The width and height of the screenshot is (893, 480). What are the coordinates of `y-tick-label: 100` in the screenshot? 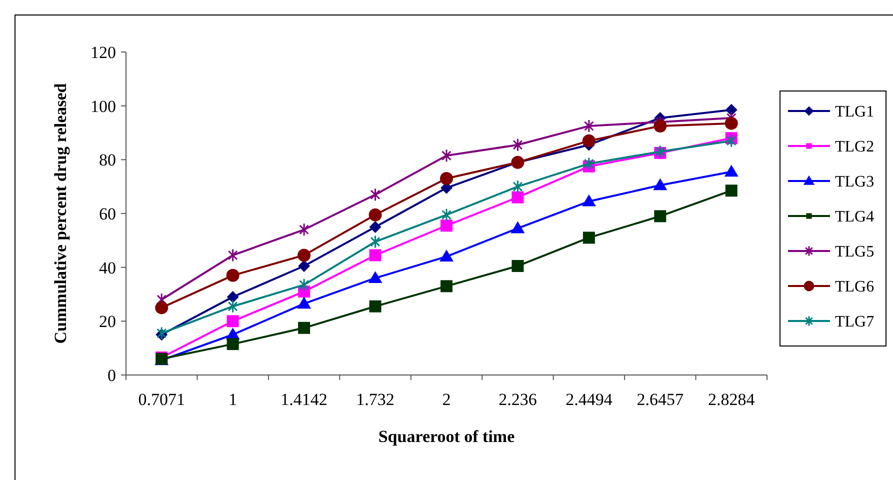 It's located at (103, 106).